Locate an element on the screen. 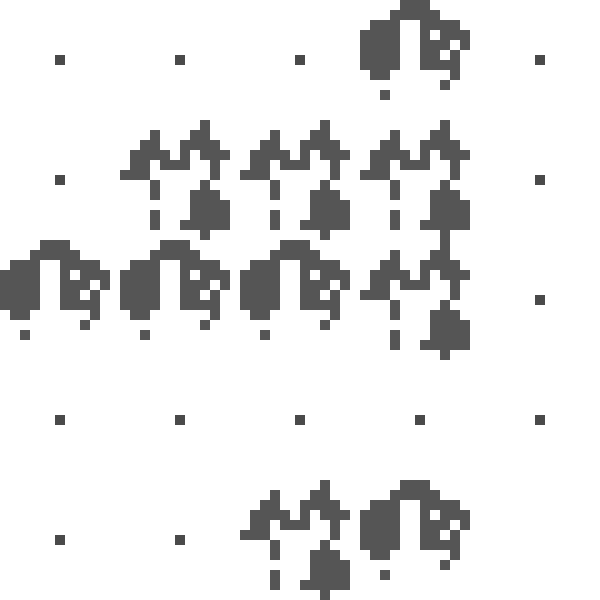 The width and height of the screenshot is (600, 600). grid-cell-r2-c4 is located at coordinates (540, 300).